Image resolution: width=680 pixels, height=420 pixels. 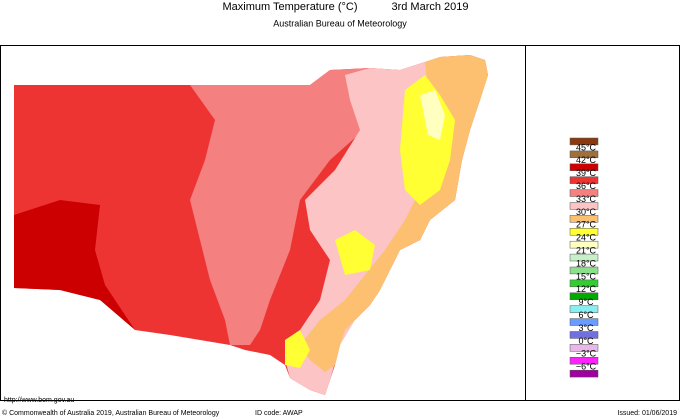 What do you see at coordinates (340, 23) in the screenshot?
I see `subtitle: Australian Bureau of Meteorology` at bounding box center [340, 23].